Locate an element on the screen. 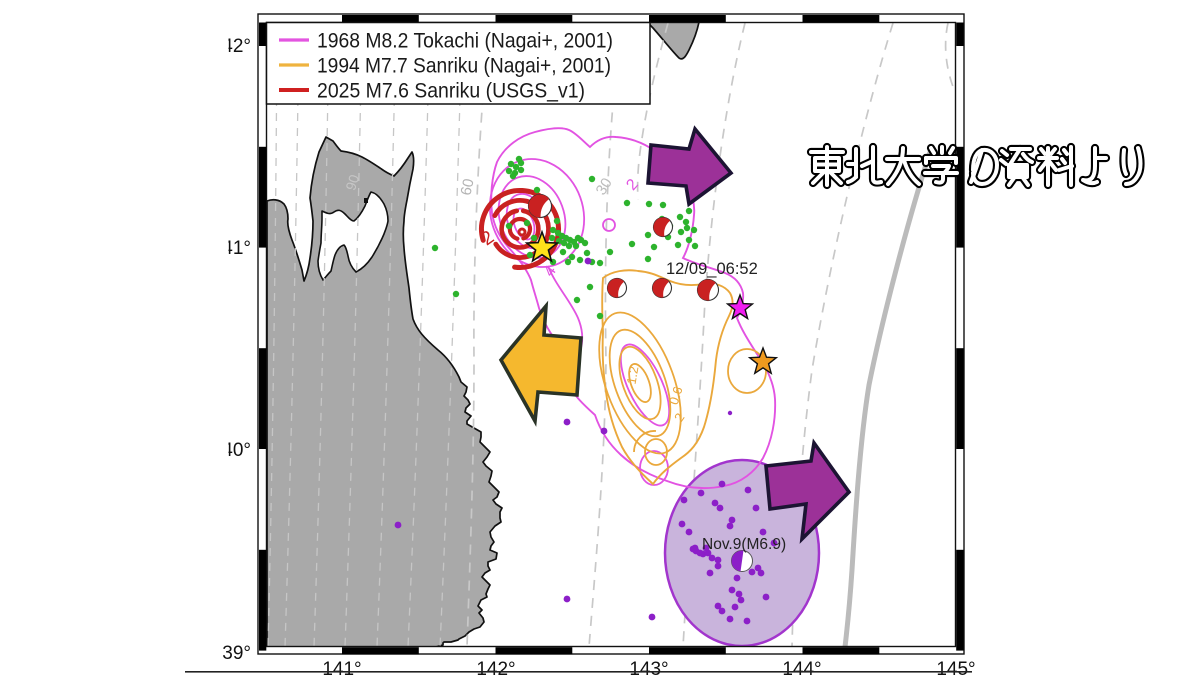 The height and width of the screenshot is (675, 1200). svg-text: 2025 M7.6 Sanriku (USGS_v1) is located at coordinates (451, 91).